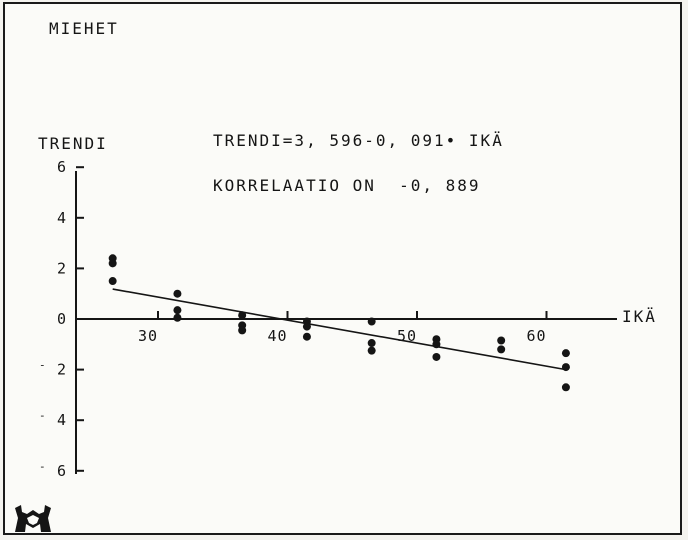 This screenshot has width=688, height=540. I want to click on y-axis-label: TRENDI, so click(73, 143).